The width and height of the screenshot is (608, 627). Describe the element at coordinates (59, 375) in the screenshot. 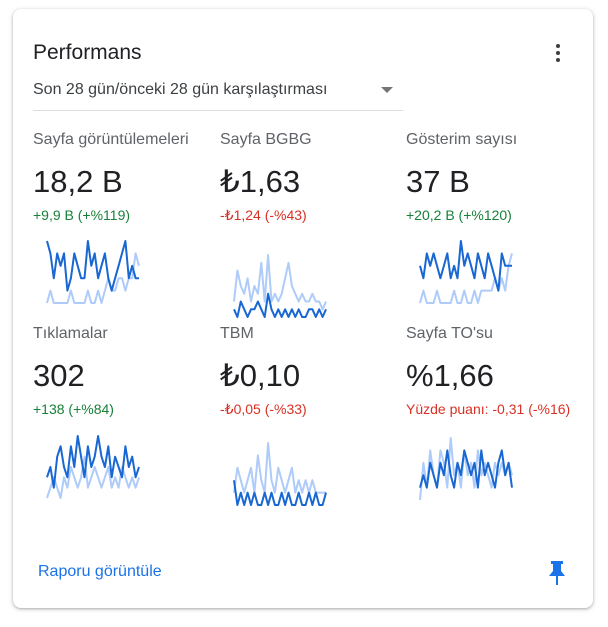

I see `metric-value: 302` at that location.